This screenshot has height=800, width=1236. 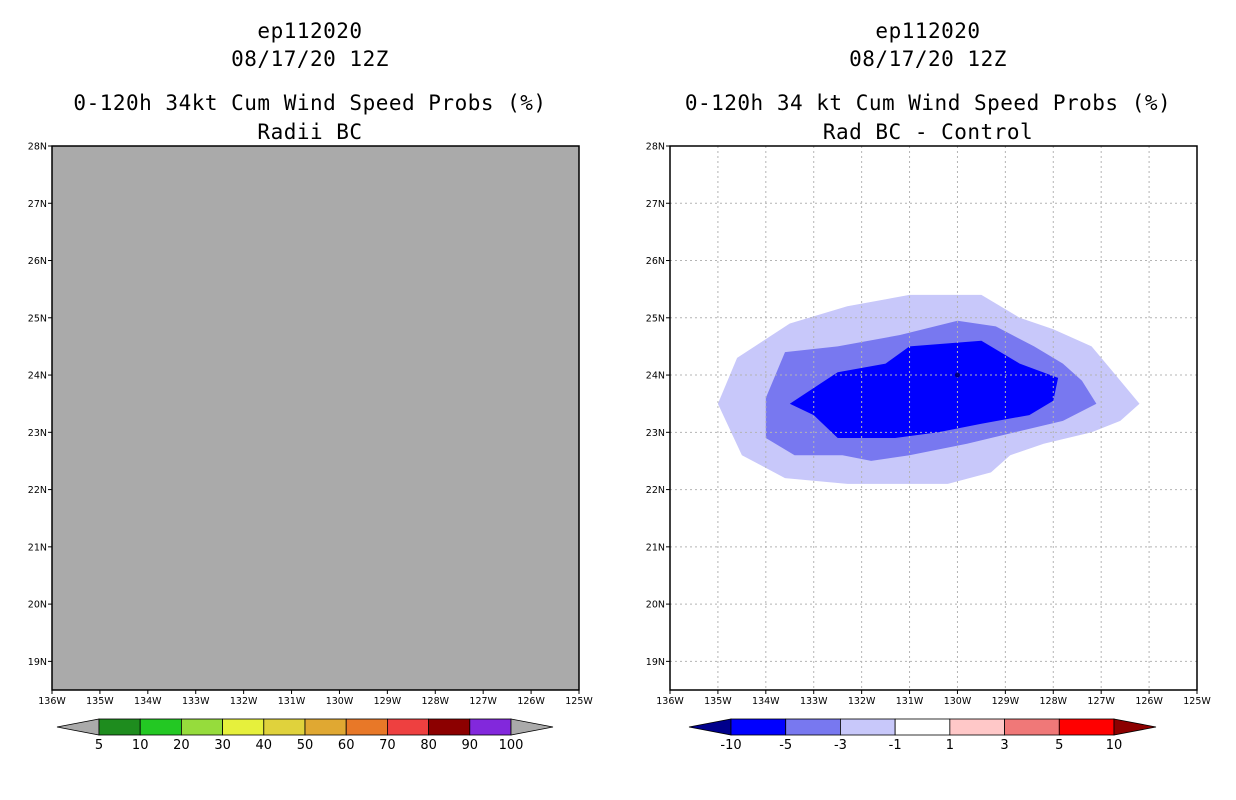 What do you see at coordinates (100, 701) in the screenshot?
I see `left-x-tick-label: 135W` at bounding box center [100, 701].